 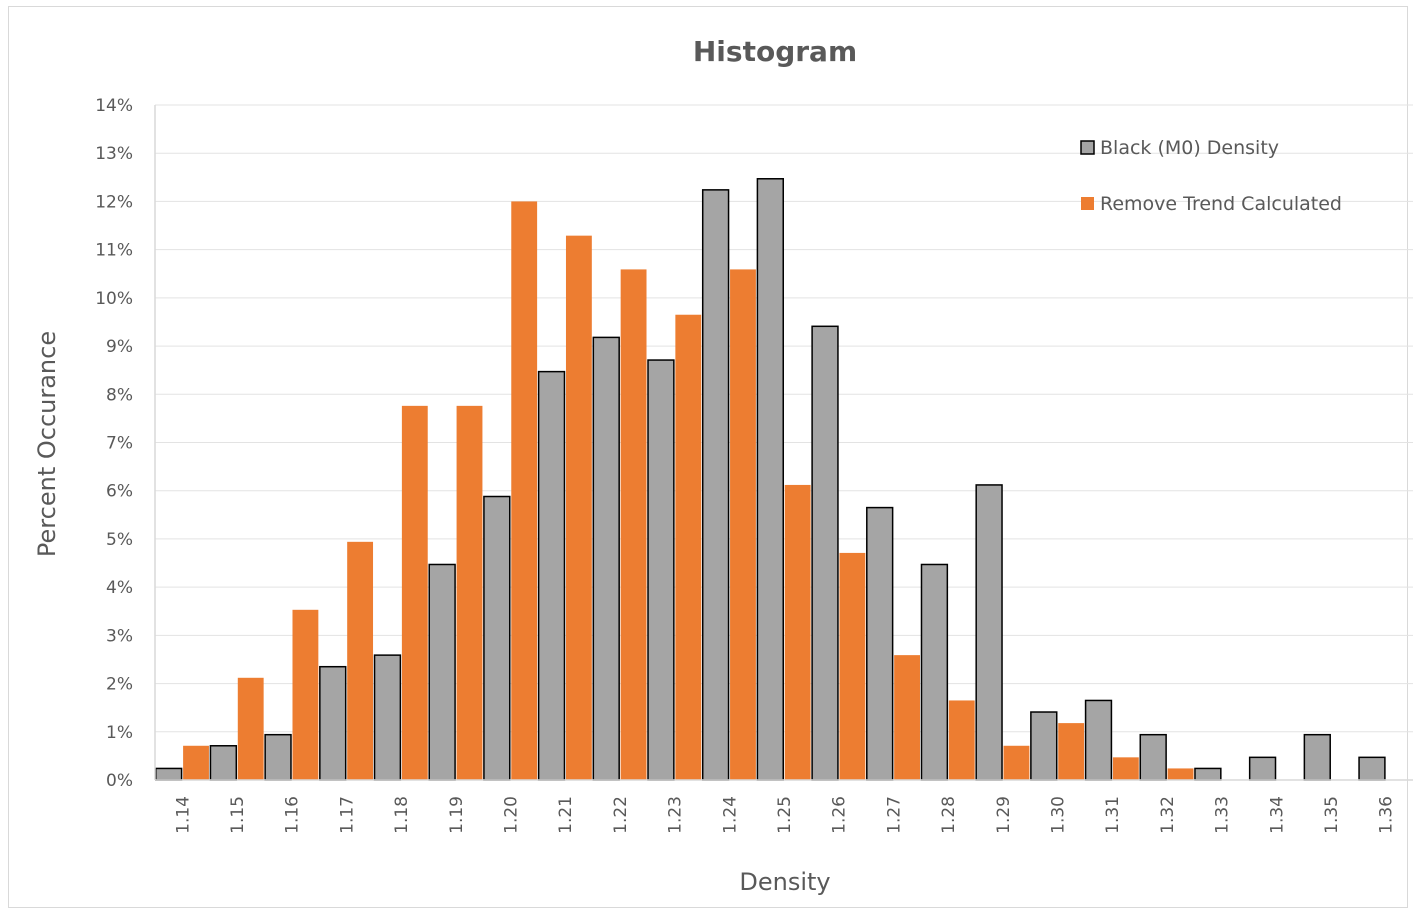 I want to click on x-tick-label: 1.18, so click(x=402, y=815).